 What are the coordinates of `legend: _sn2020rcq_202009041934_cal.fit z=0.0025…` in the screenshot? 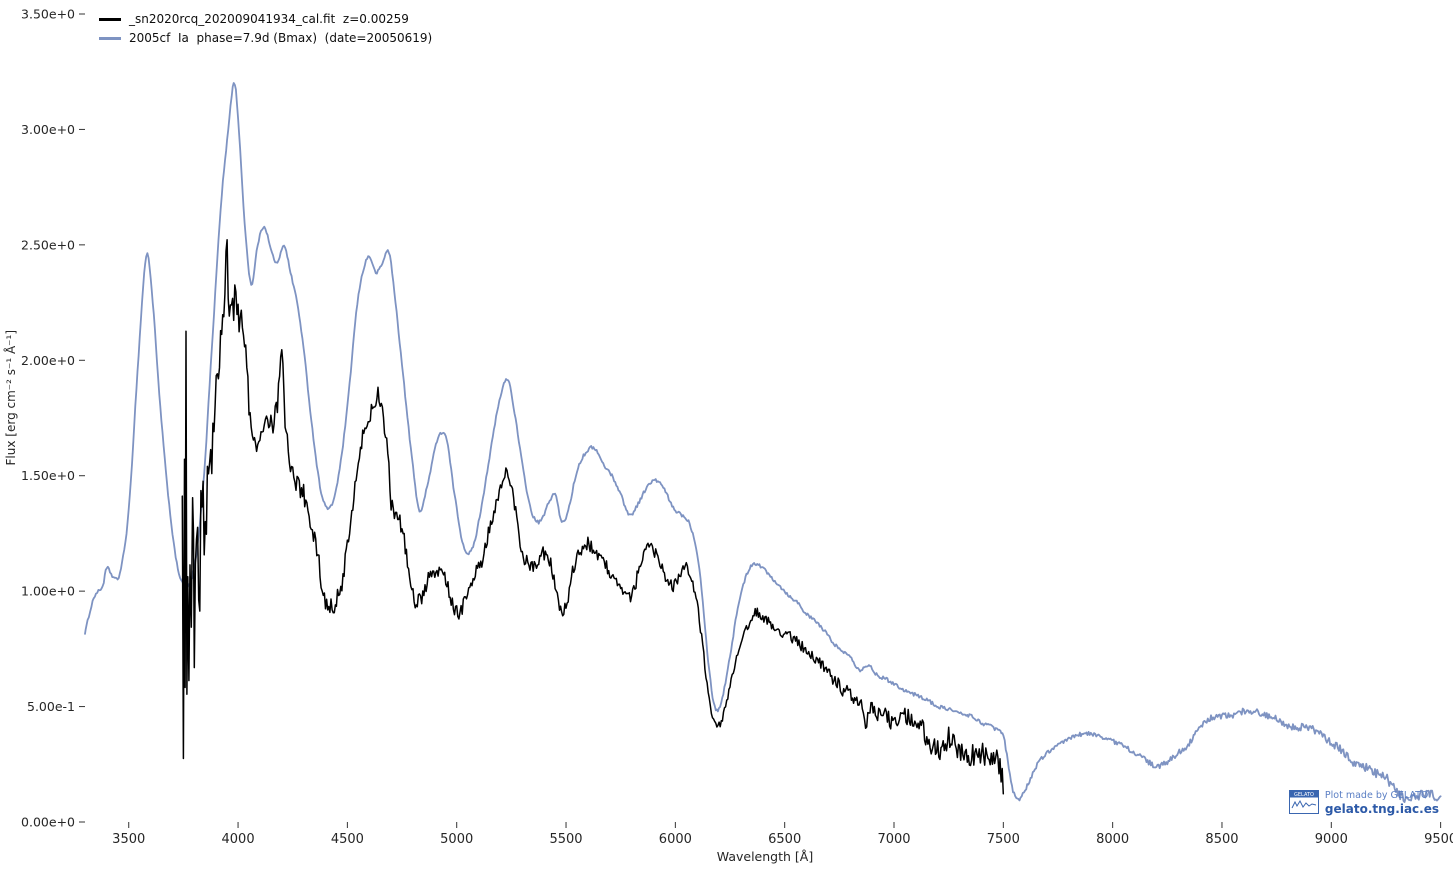 It's located at (265, 28).